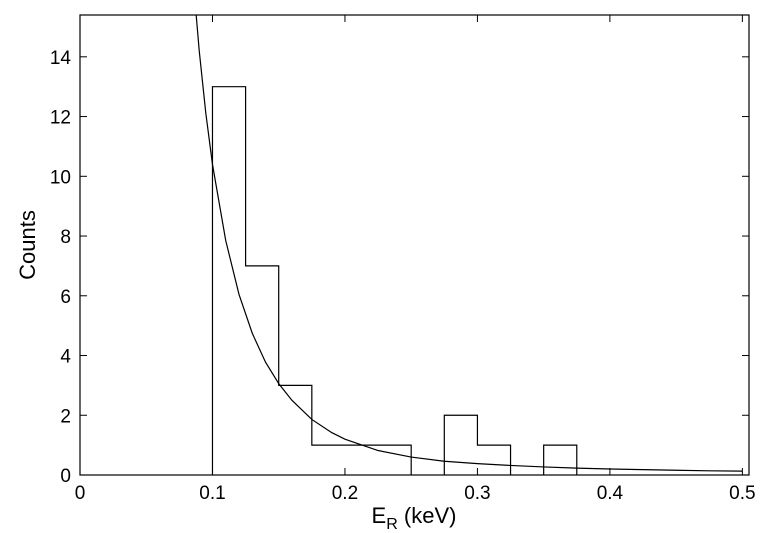  I want to click on x-tick-label: 0.4, so click(610, 493).